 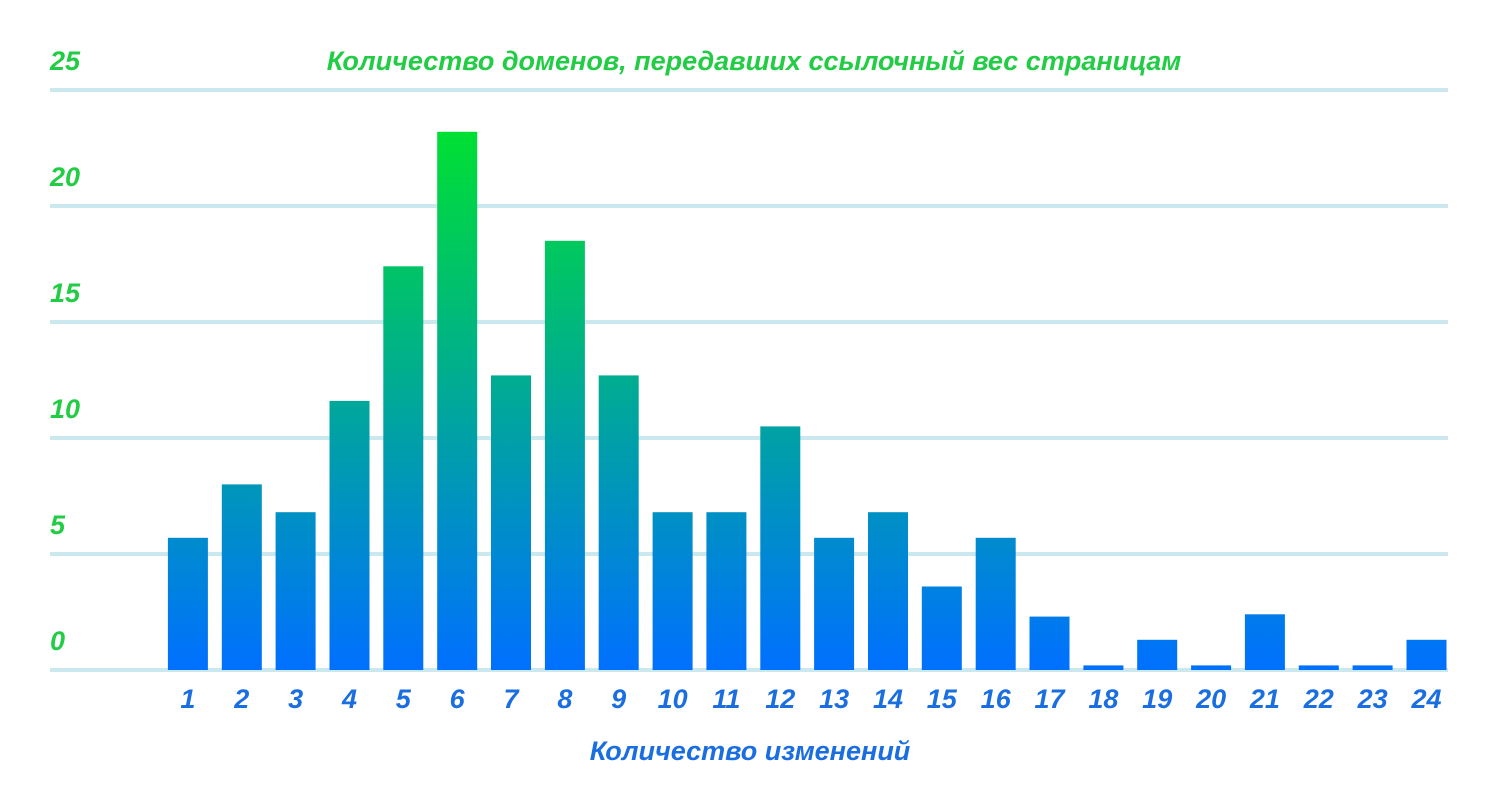 What do you see at coordinates (1050, 699) in the screenshot?
I see `x-tick-label: 17` at bounding box center [1050, 699].